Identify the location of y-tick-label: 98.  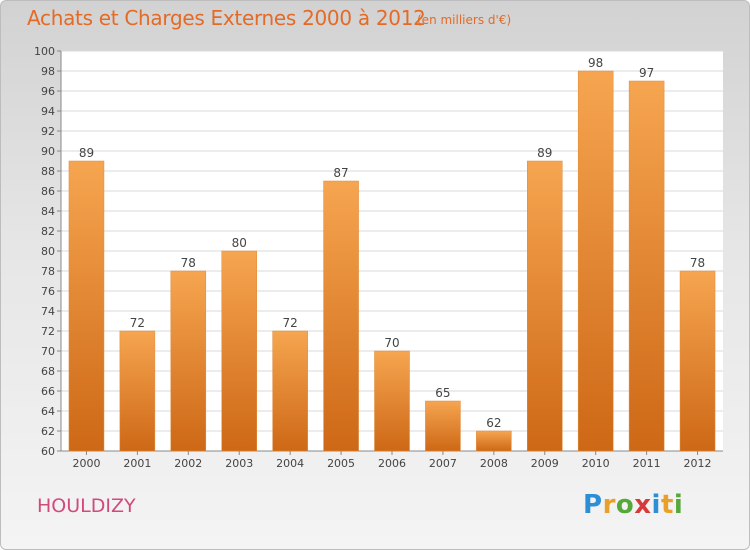
(48, 71).